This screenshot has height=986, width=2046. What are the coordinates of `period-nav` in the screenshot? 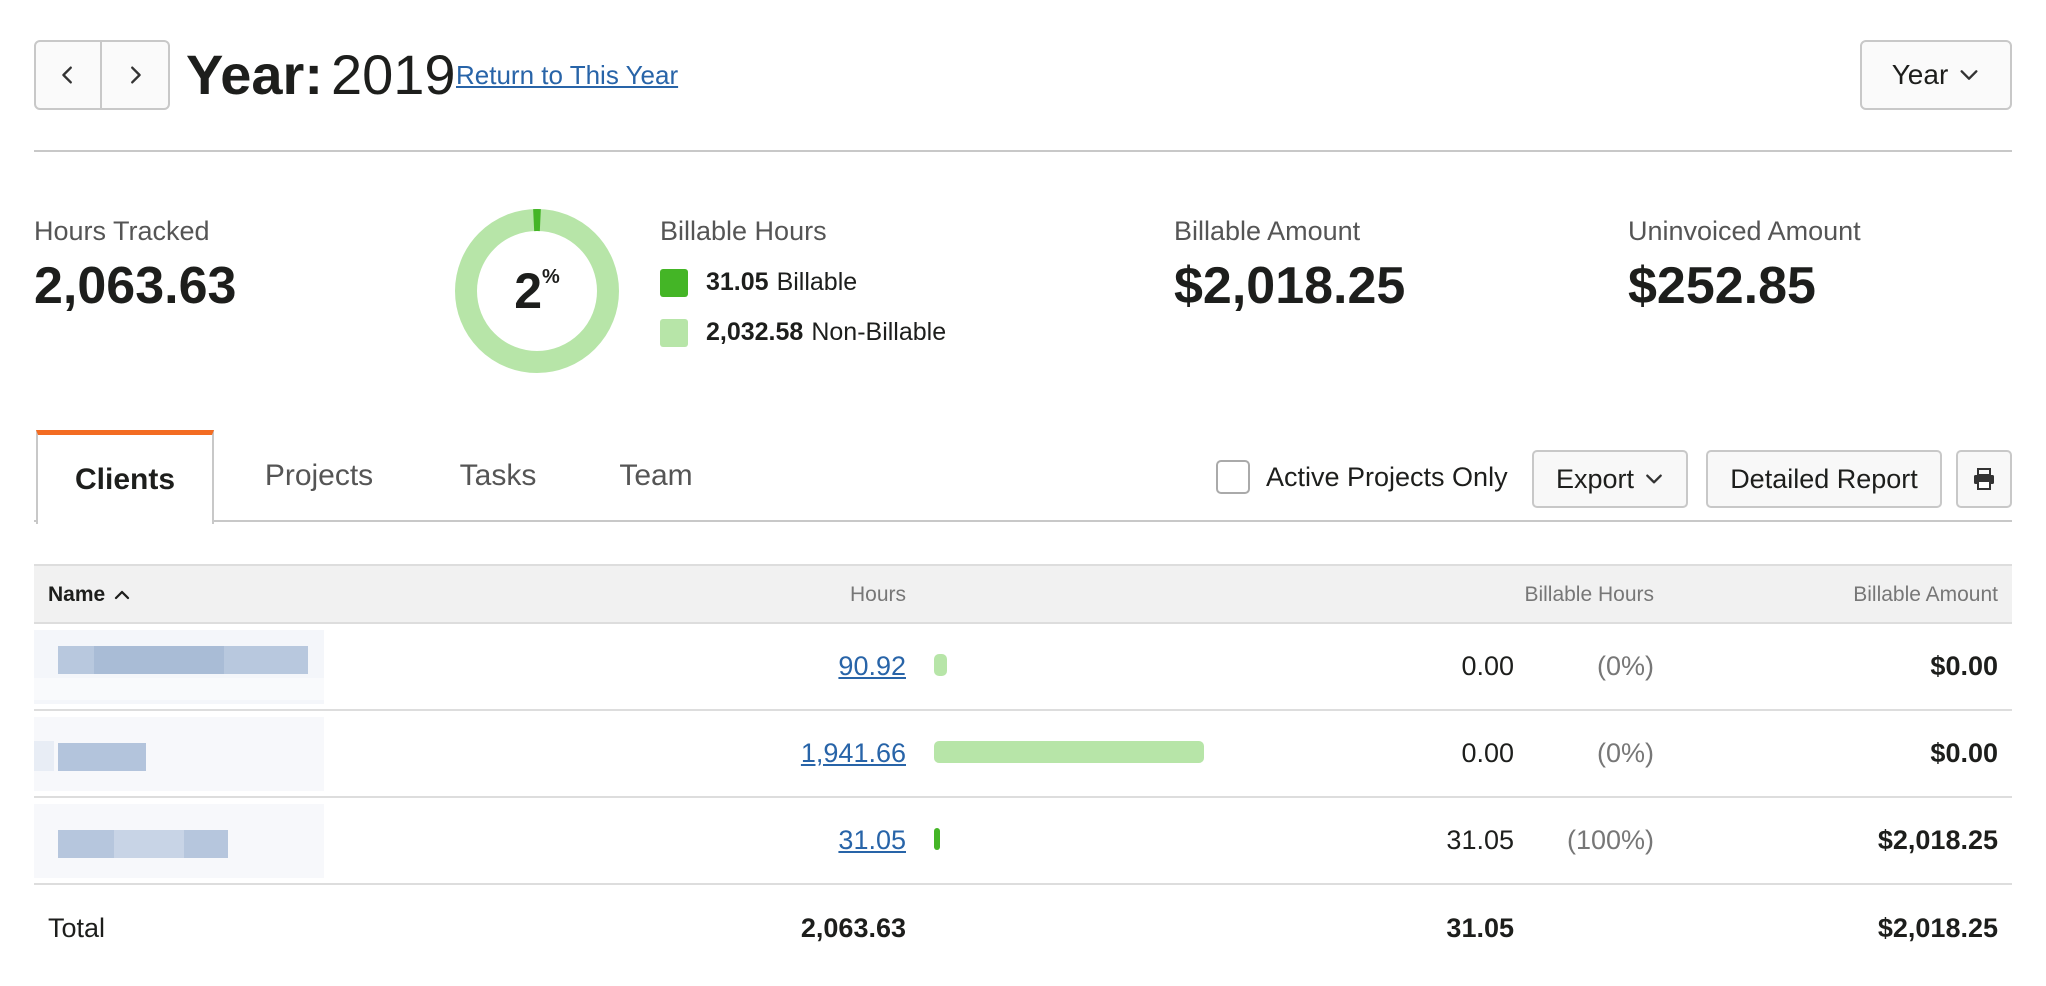 It's located at (102, 75).